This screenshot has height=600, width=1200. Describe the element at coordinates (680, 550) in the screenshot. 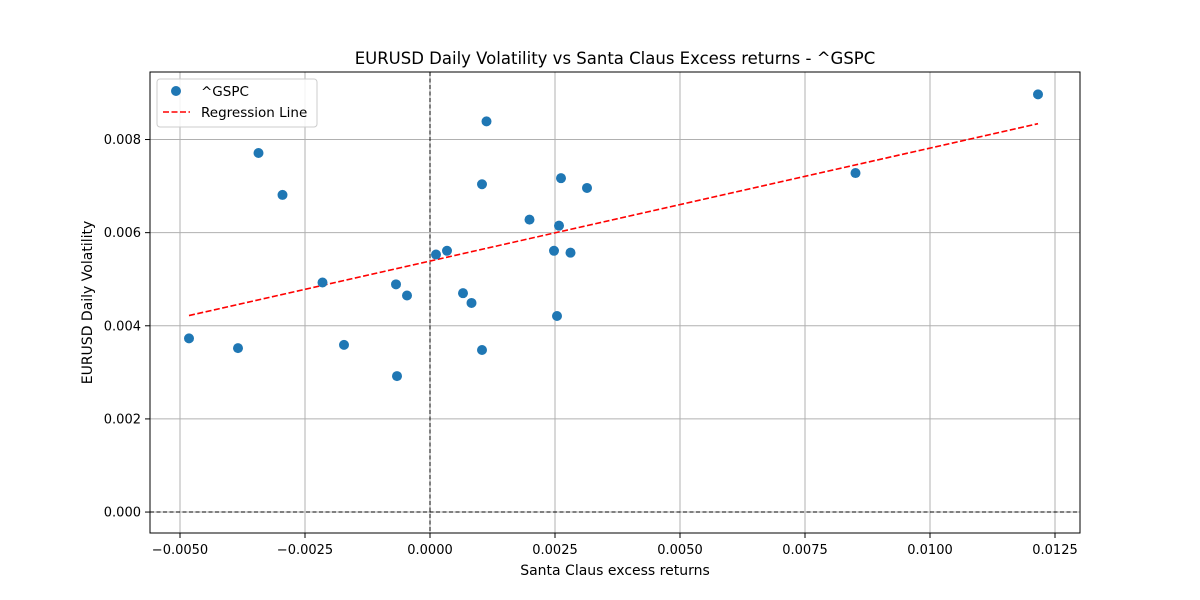

I see `x-tick-label: 0.0050` at that location.